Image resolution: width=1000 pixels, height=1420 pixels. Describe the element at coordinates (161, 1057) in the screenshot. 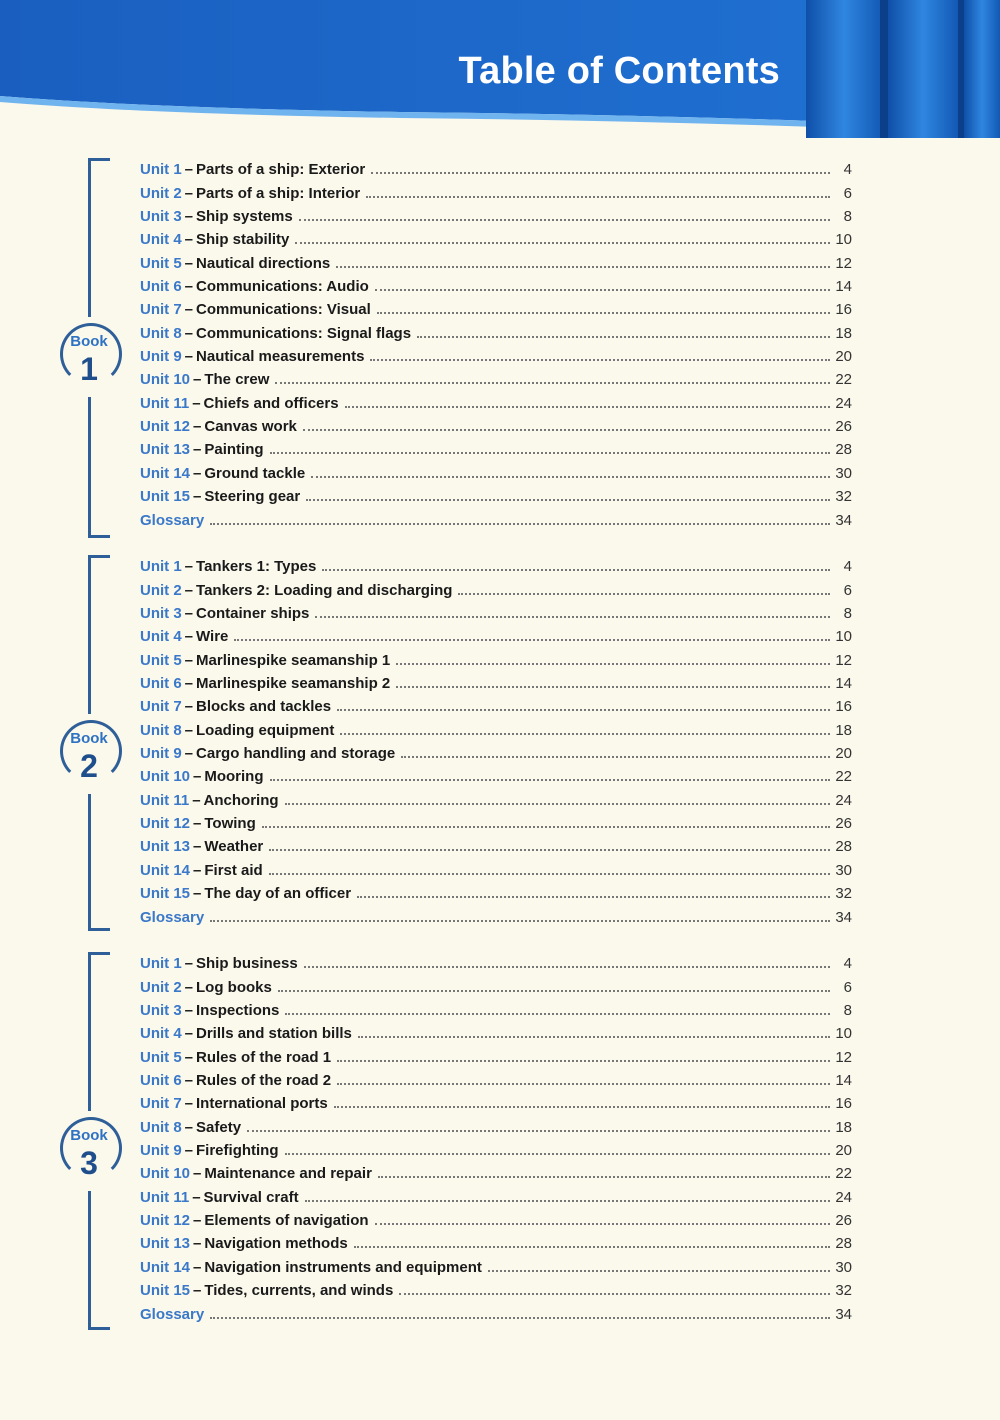

I see `unit-label: Unit 5` at that location.